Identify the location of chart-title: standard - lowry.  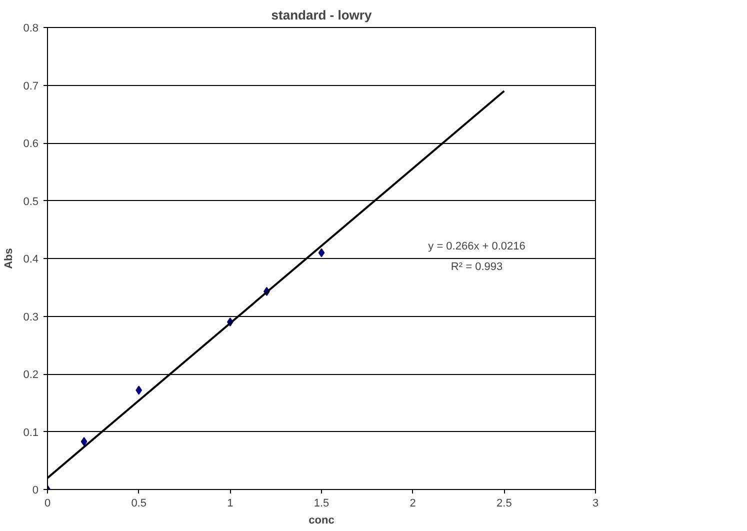
(321, 15).